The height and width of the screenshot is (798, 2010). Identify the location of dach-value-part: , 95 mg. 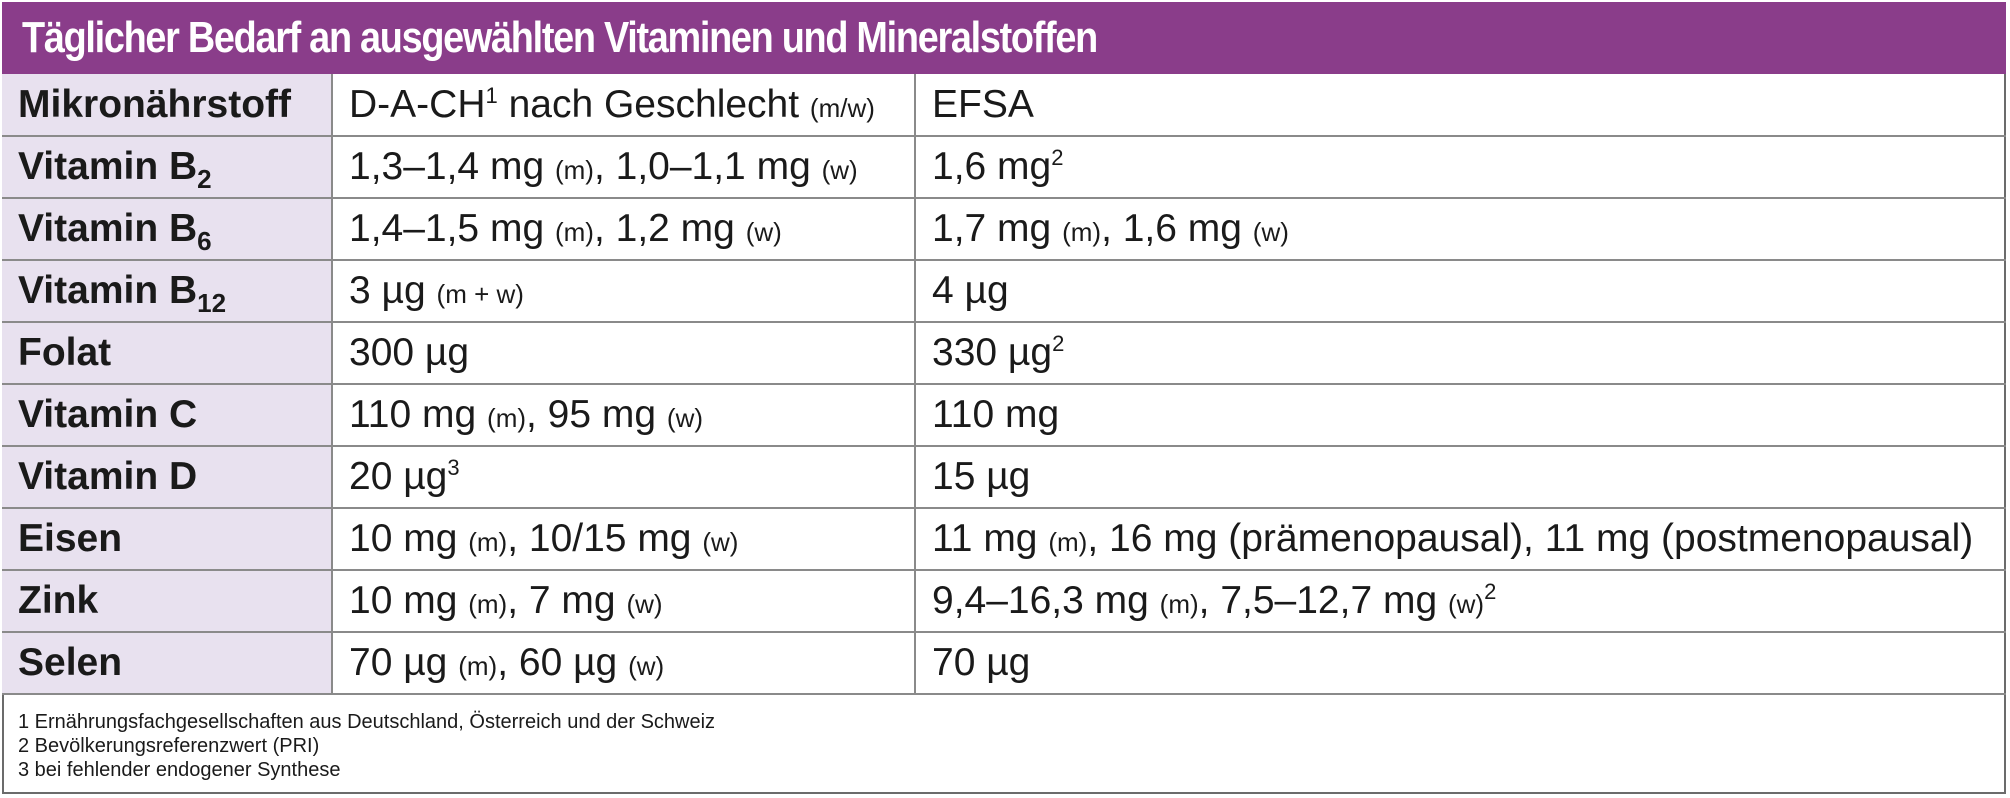
(596, 414).